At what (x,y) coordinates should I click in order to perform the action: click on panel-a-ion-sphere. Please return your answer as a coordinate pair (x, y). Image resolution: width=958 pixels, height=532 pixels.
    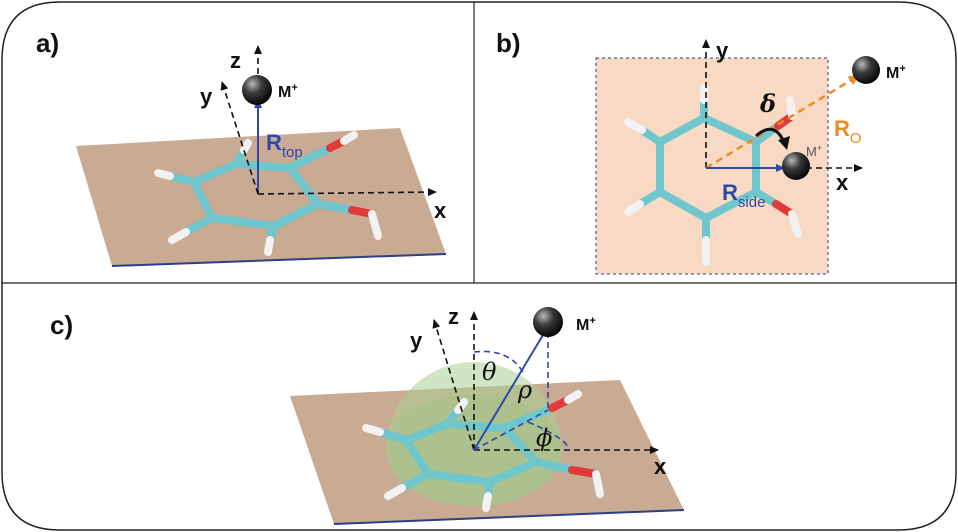
    Looking at the image, I should click on (257, 90).